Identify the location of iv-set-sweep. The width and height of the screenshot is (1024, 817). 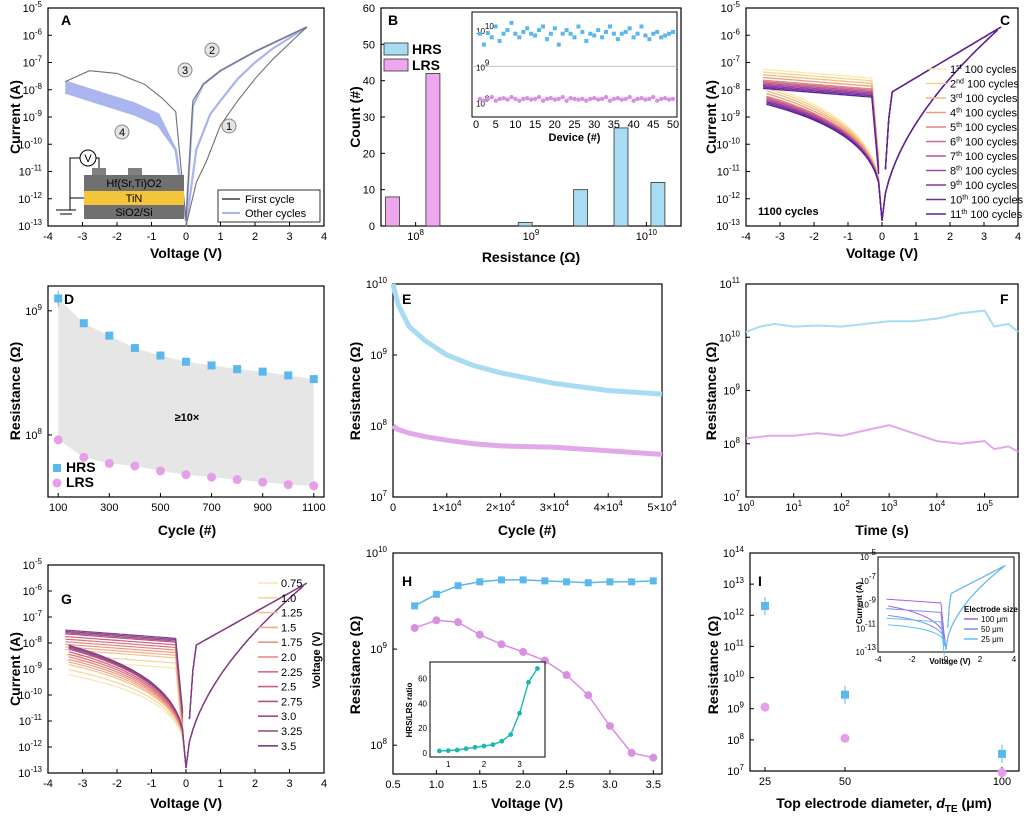
(244, 676).